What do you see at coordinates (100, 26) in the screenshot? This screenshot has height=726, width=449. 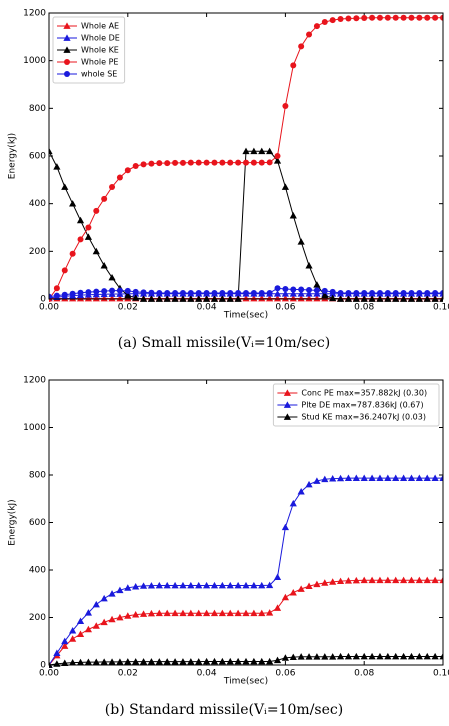 I see `legend-label: Whole AE` at bounding box center [100, 26].